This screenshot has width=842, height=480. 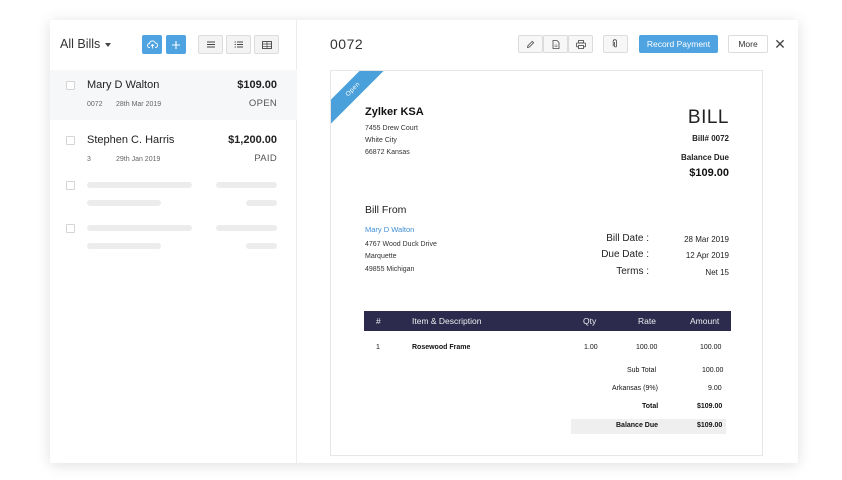 What do you see at coordinates (363, 101) in the screenshot?
I see `status-ribbon: Open` at bounding box center [363, 101].